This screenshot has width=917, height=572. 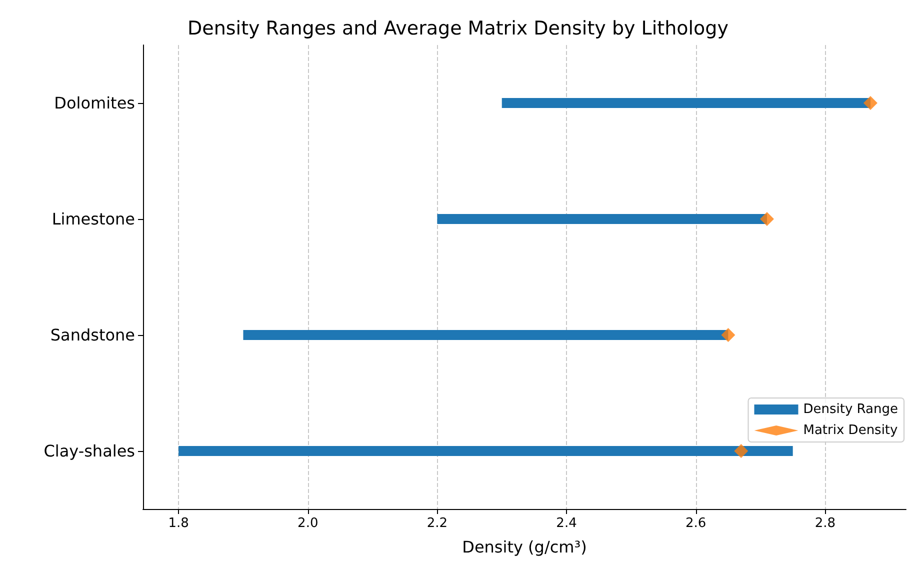 What do you see at coordinates (524, 547) in the screenshot?
I see `x-axis-title: Density (g/cm³)` at bounding box center [524, 547].